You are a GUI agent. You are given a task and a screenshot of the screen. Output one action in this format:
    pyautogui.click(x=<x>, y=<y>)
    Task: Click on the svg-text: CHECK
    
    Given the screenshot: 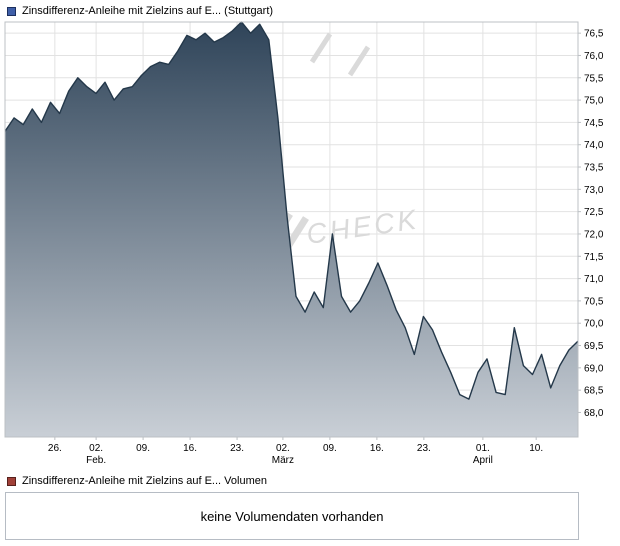 What is the action you would take?
    pyautogui.click(x=363, y=227)
    